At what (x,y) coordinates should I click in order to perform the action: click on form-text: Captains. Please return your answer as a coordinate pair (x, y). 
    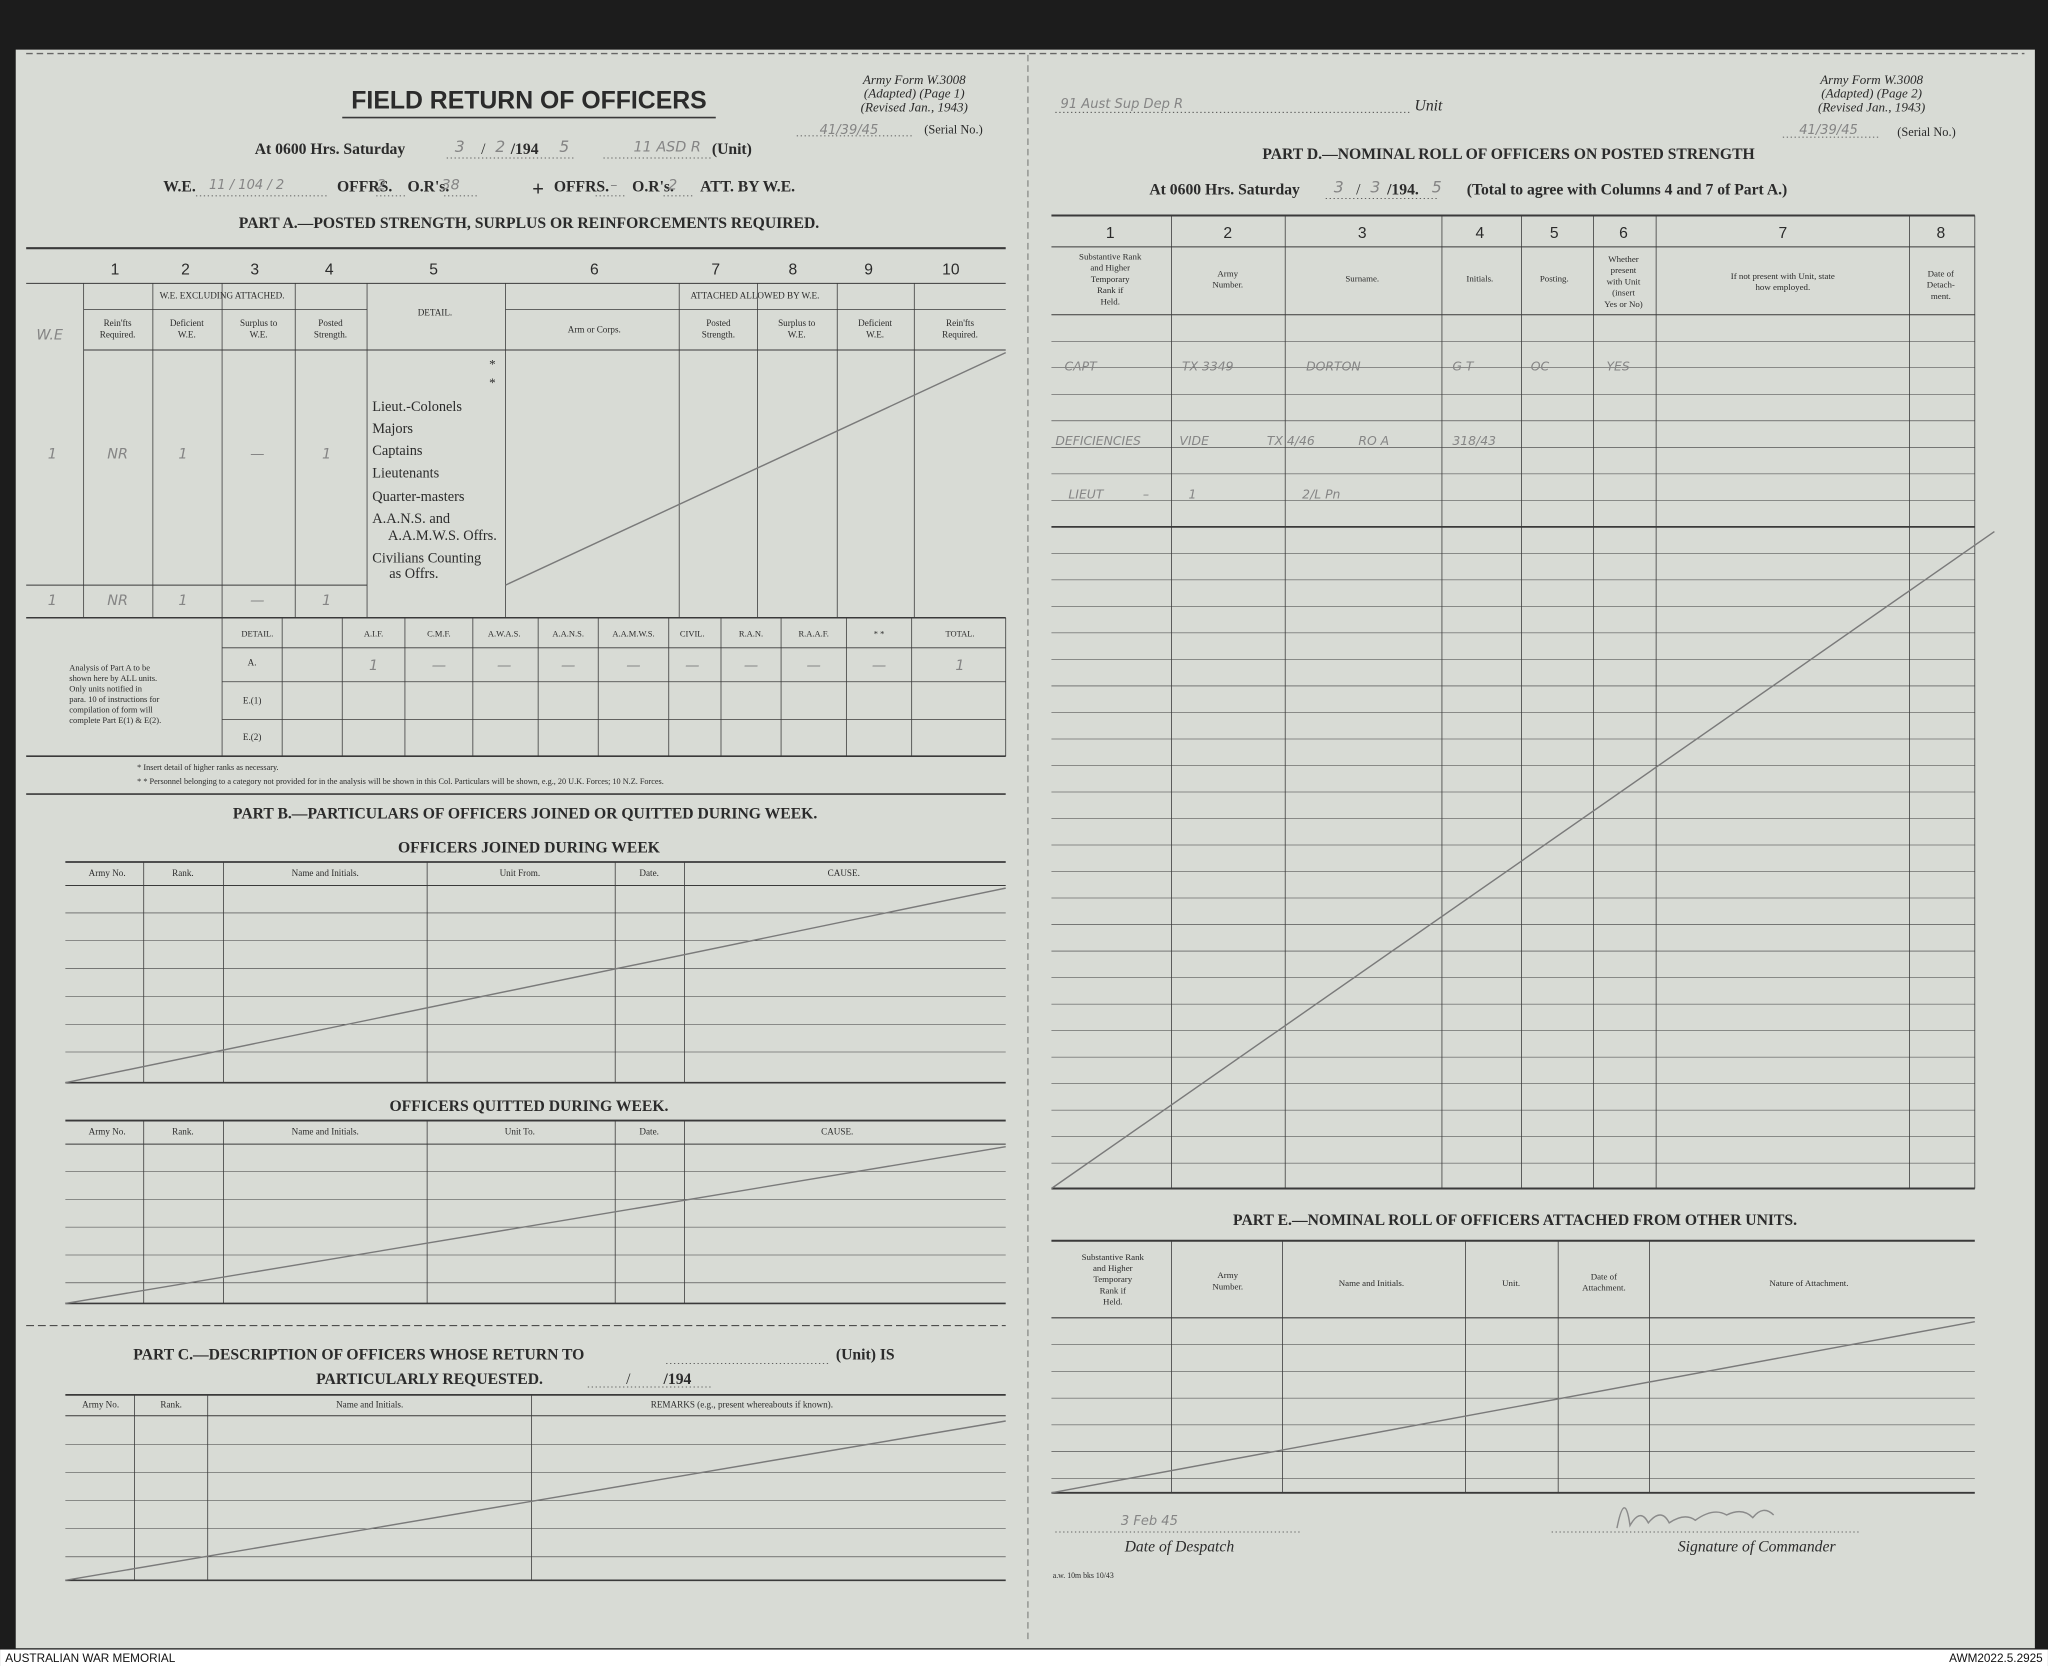
    Looking at the image, I should click on (397, 451).